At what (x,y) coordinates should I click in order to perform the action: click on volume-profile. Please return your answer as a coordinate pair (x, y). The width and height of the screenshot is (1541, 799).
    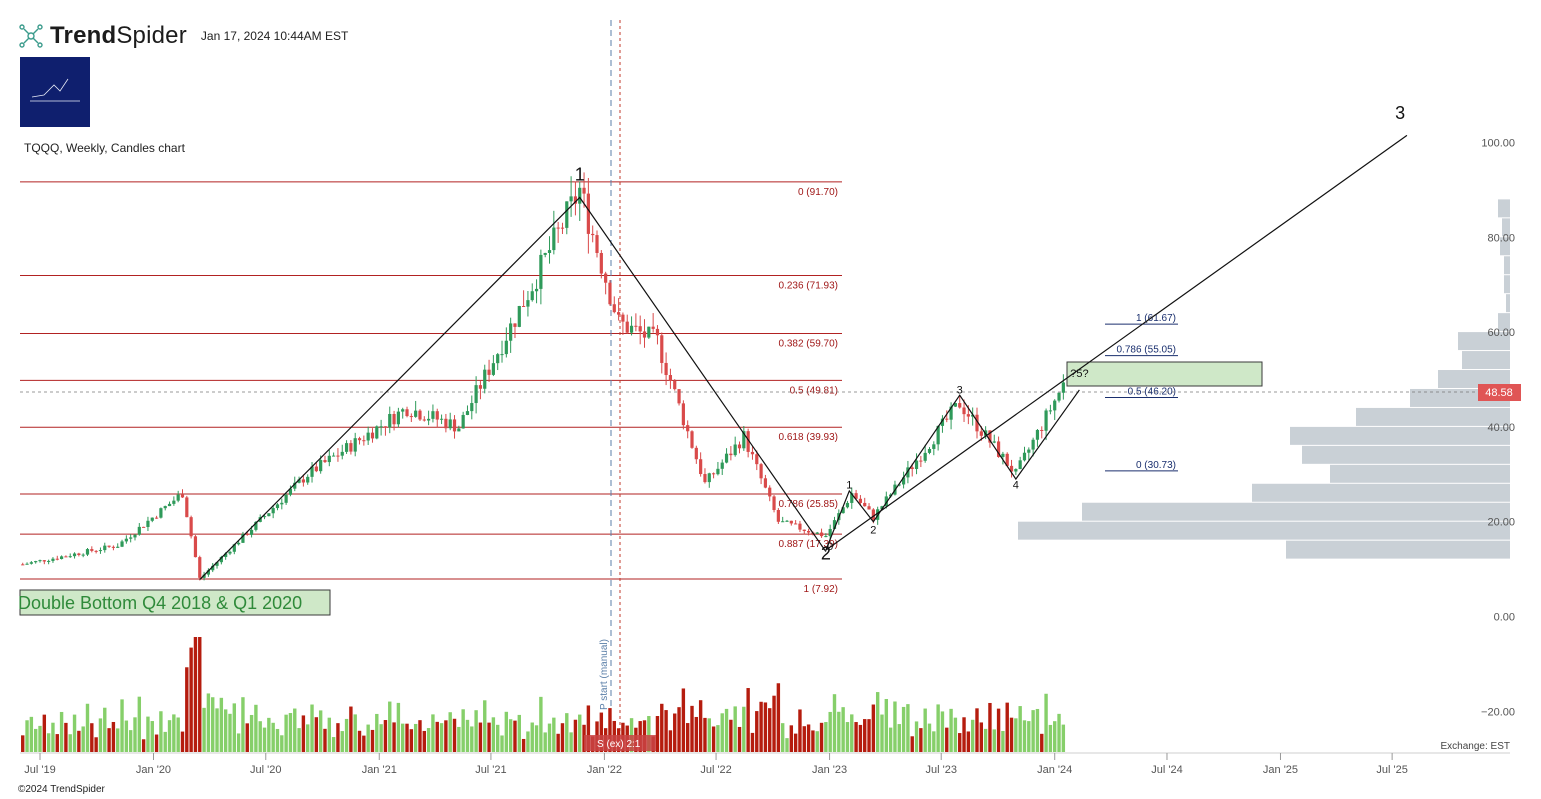
    Looking at the image, I should click on (1264, 379).